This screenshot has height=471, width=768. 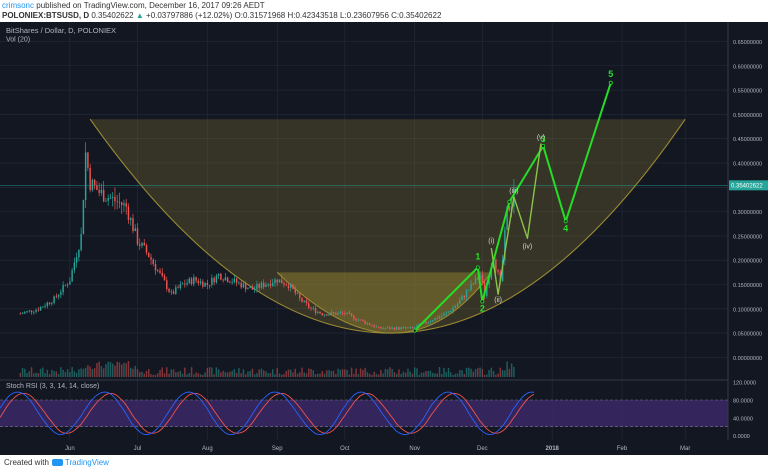 What do you see at coordinates (112, 15) in the screenshot?
I see `last-price: 0.35402622` at bounding box center [112, 15].